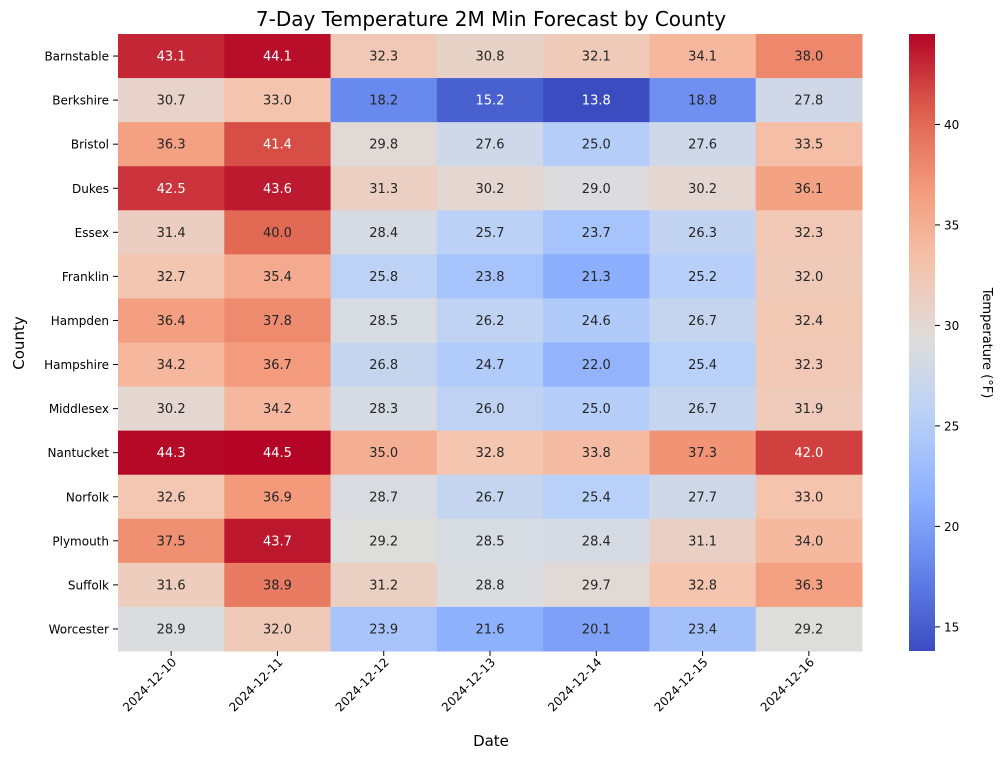  What do you see at coordinates (171, 189) in the screenshot?
I see `cell-value-label: 42.5` at bounding box center [171, 189].